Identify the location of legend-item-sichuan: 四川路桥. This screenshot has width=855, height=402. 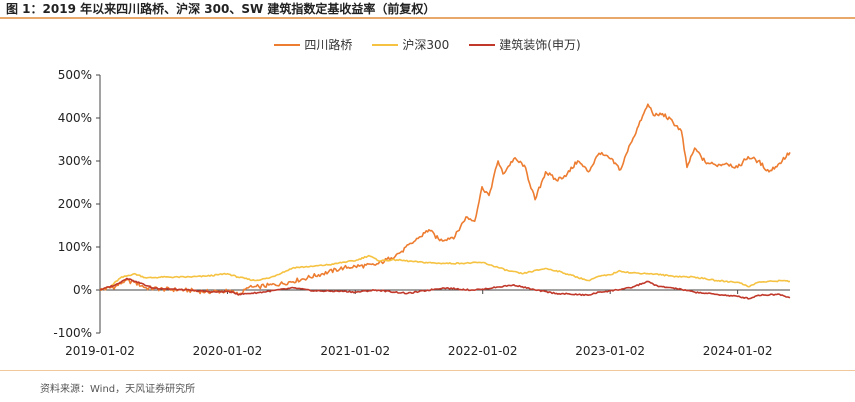
(313, 44).